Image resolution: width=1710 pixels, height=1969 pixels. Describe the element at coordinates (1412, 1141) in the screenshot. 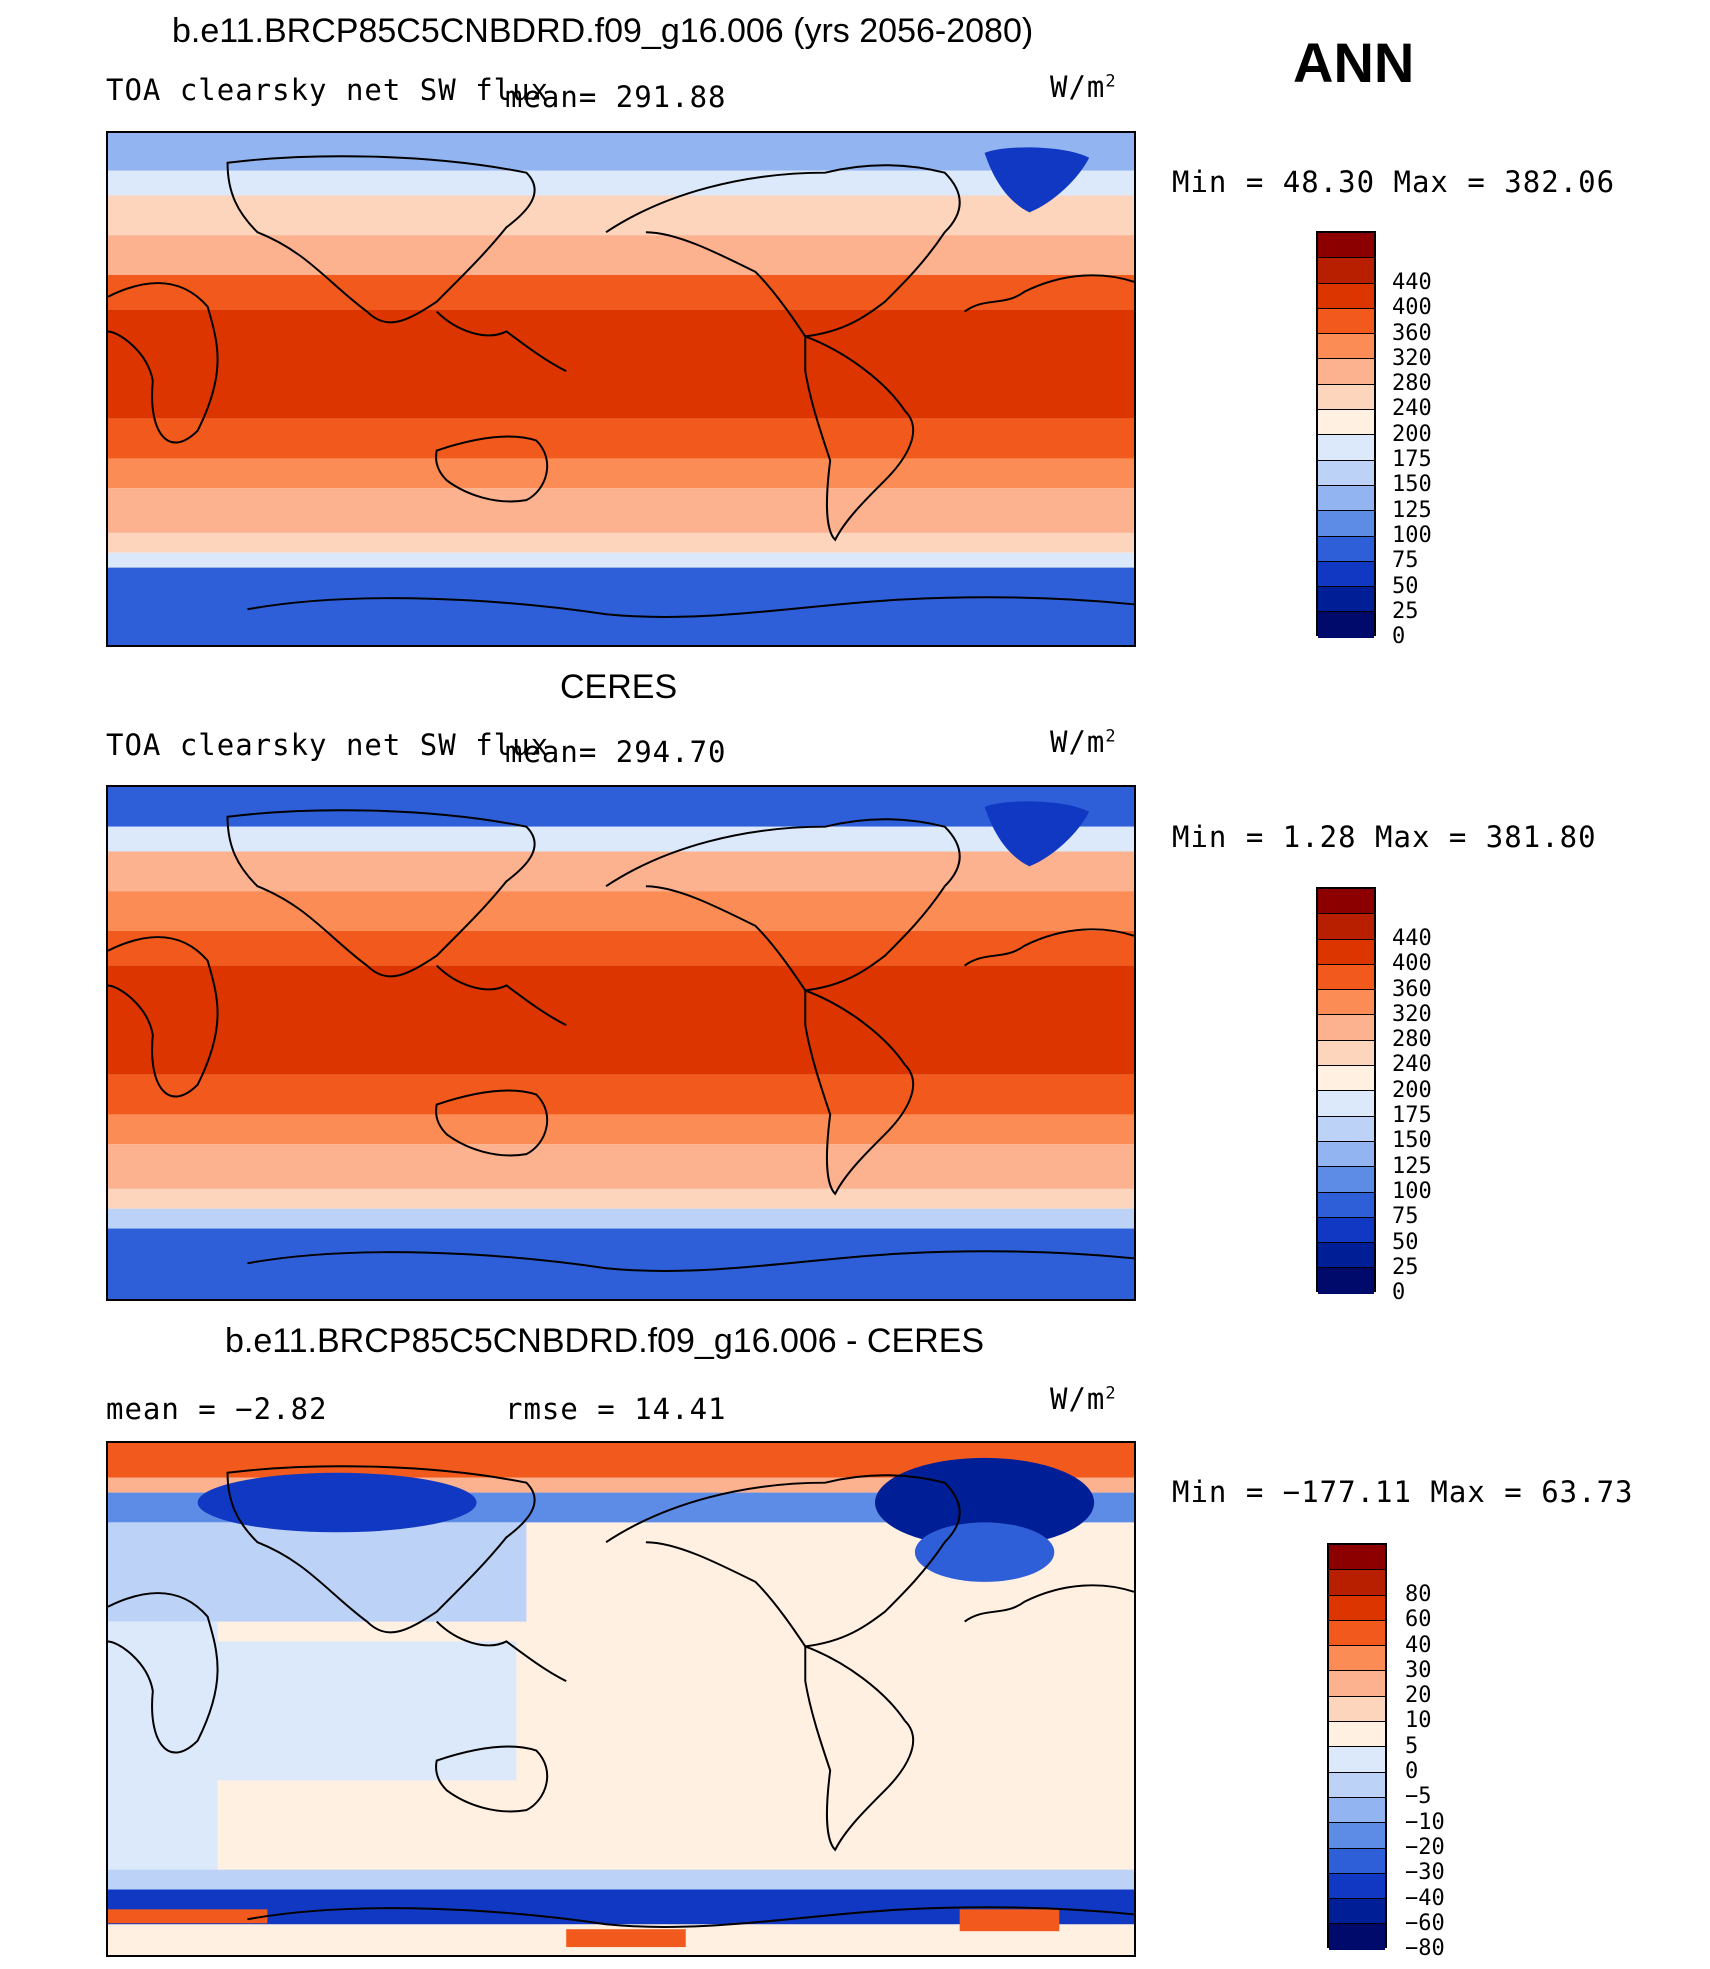

I see `colorbar-tick: 150` at that location.